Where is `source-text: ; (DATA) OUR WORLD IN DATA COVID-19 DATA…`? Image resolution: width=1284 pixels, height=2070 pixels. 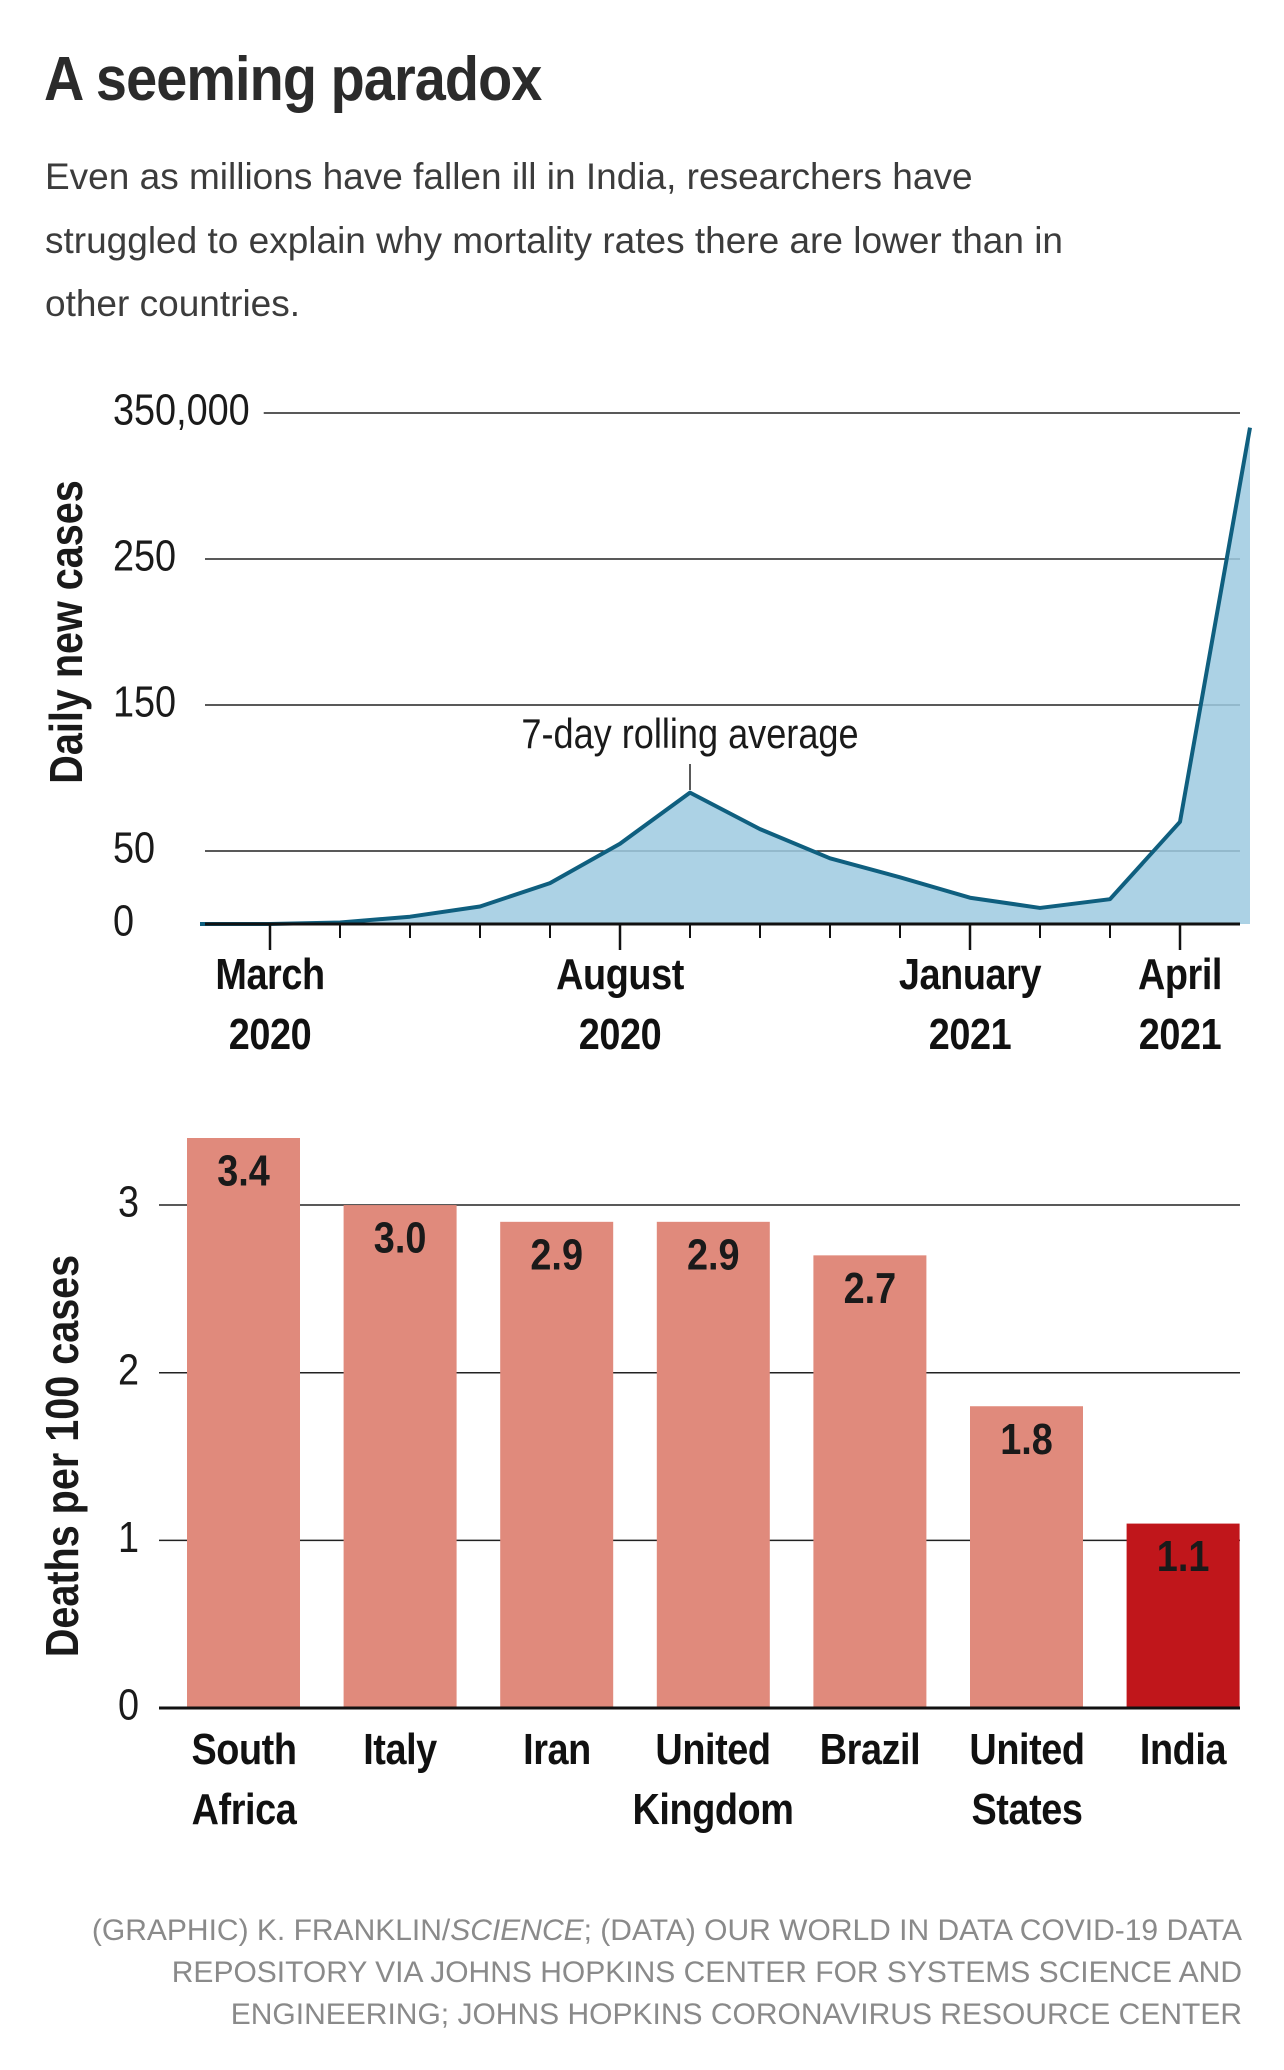
source-text: ; (DATA) OUR WORLD IN DATA COVID-19 DATA… is located at coordinates (706, 1972).